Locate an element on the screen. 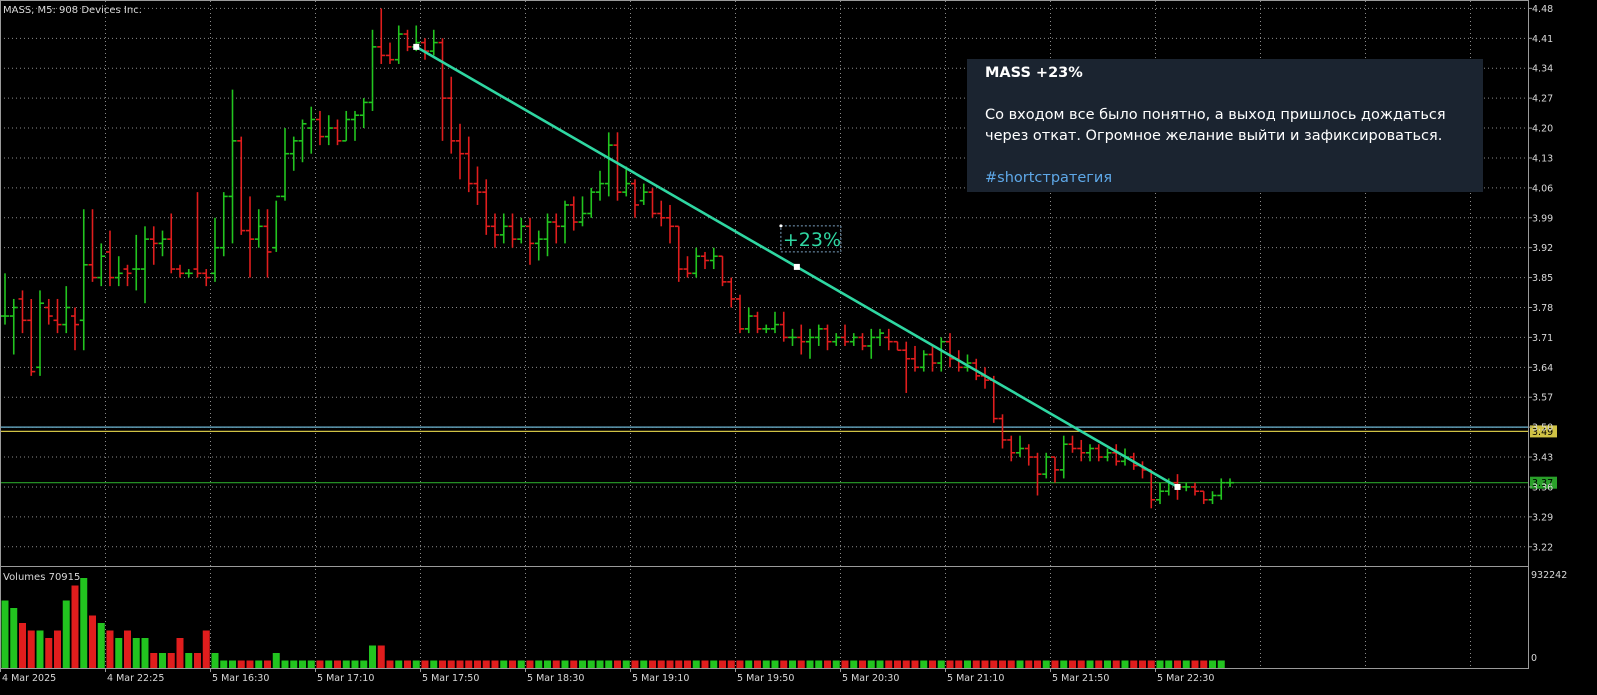  price-axis-label: 4.13 is located at coordinates (1542, 158).